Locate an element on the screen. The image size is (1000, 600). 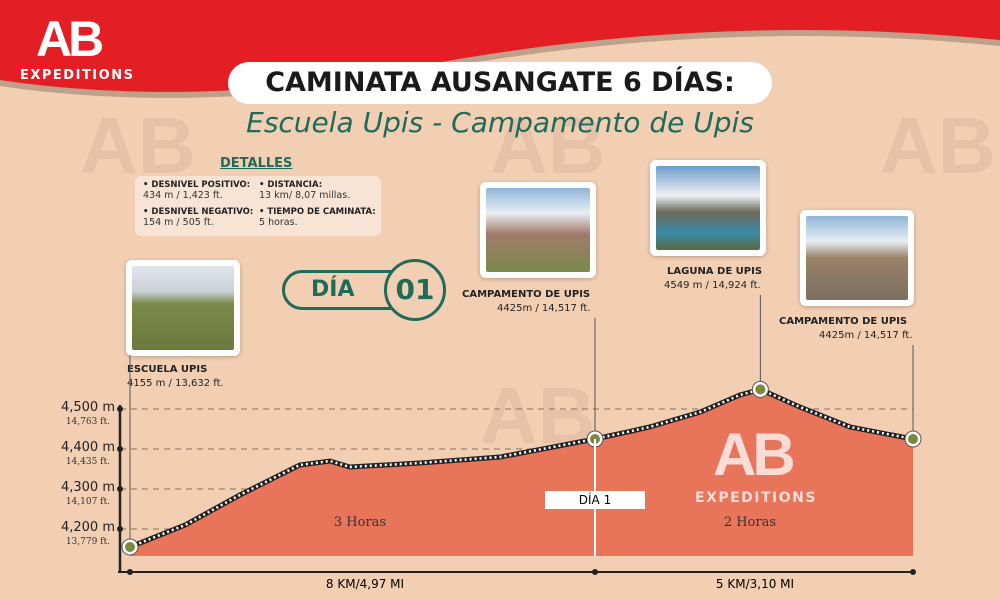
point-elevation: 4549 m / 14,924 ft. is located at coordinates (712, 285).